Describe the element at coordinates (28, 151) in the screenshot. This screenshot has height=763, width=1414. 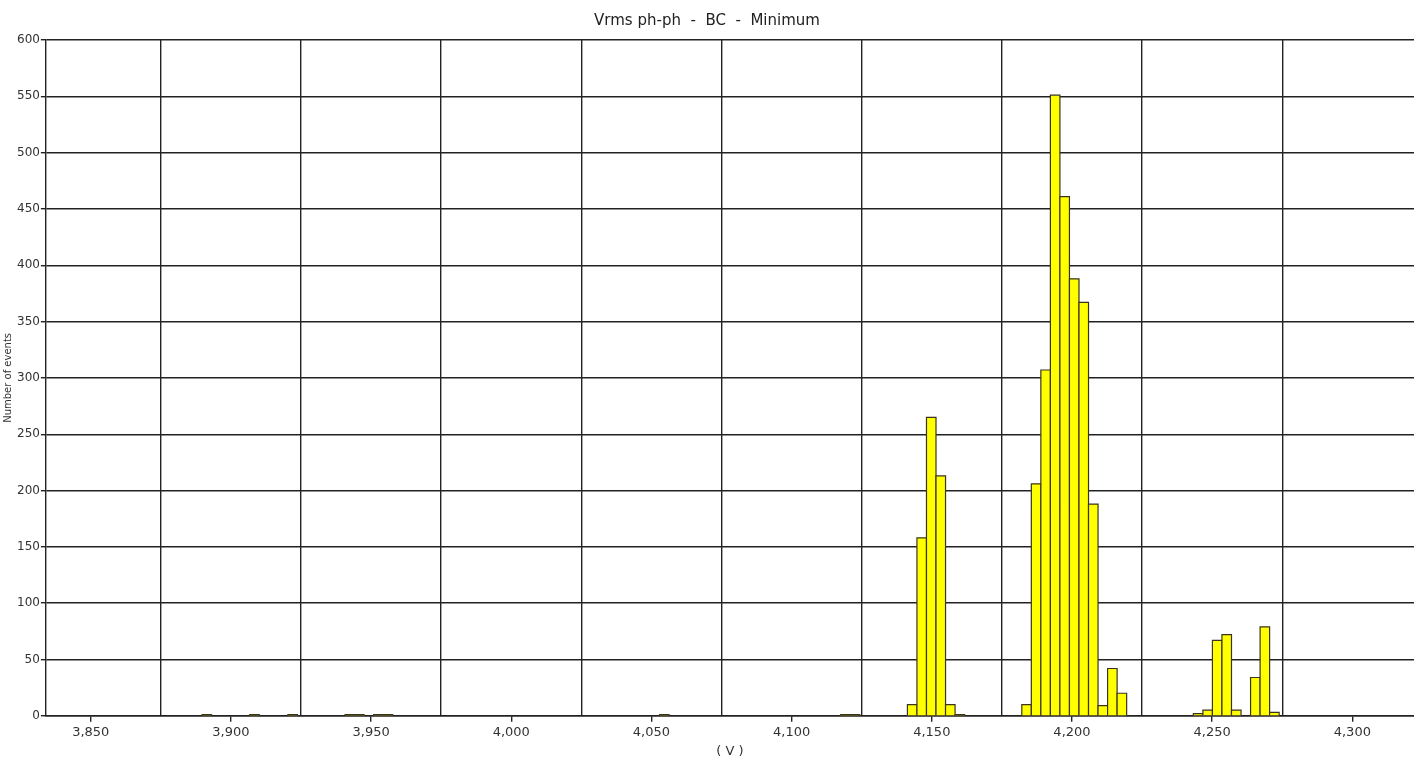
I see `y-tick-label: 500` at that location.